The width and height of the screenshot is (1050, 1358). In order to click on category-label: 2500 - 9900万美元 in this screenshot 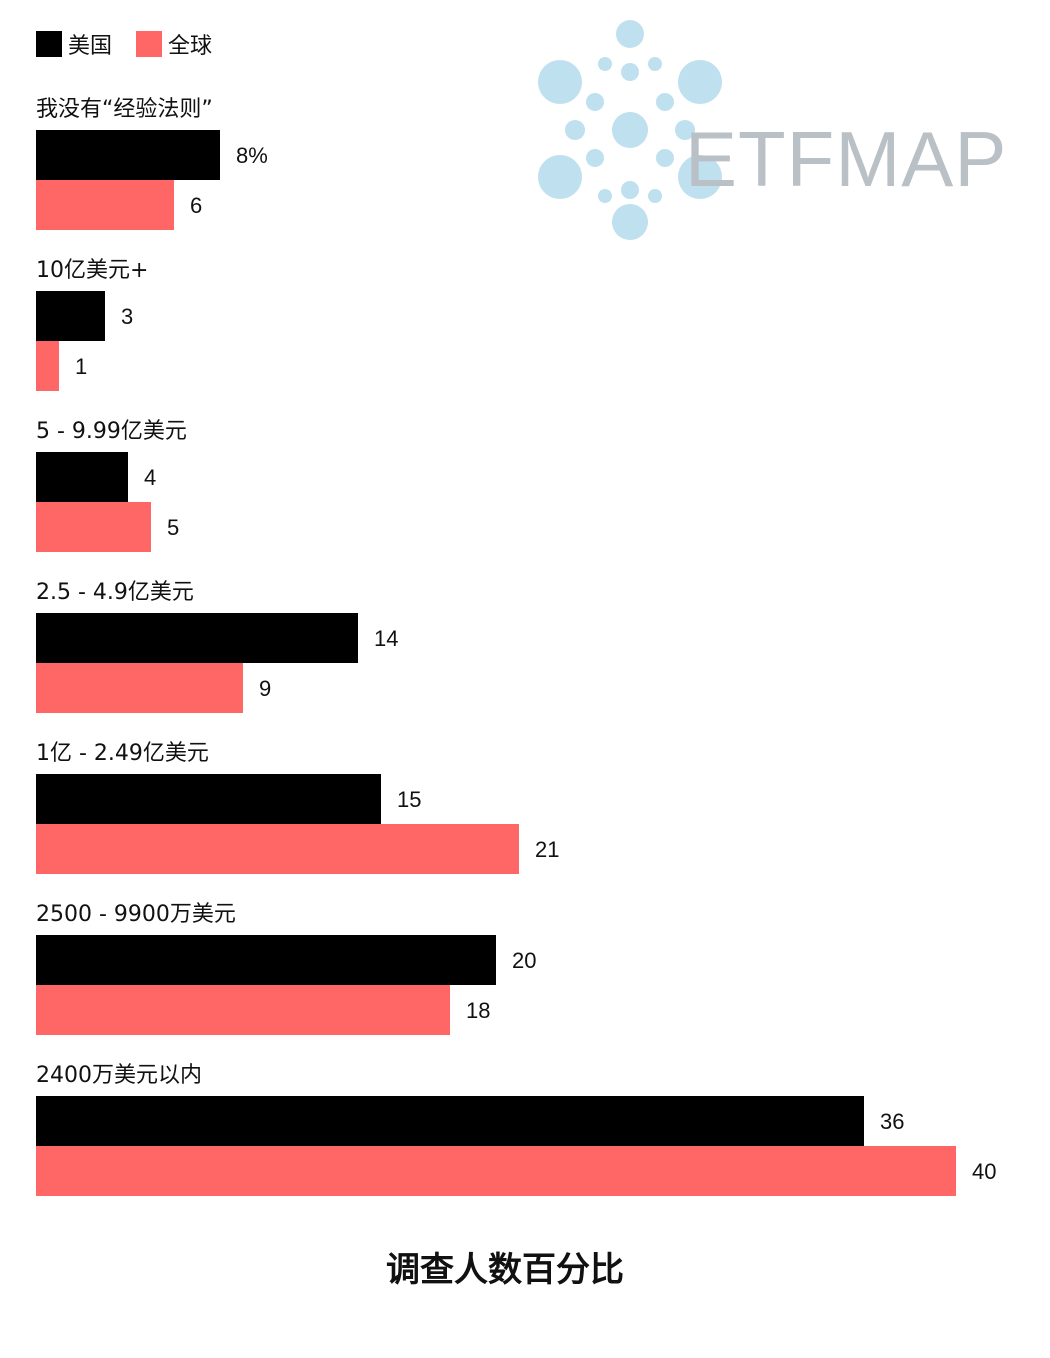, I will do `click(136, 914)`.